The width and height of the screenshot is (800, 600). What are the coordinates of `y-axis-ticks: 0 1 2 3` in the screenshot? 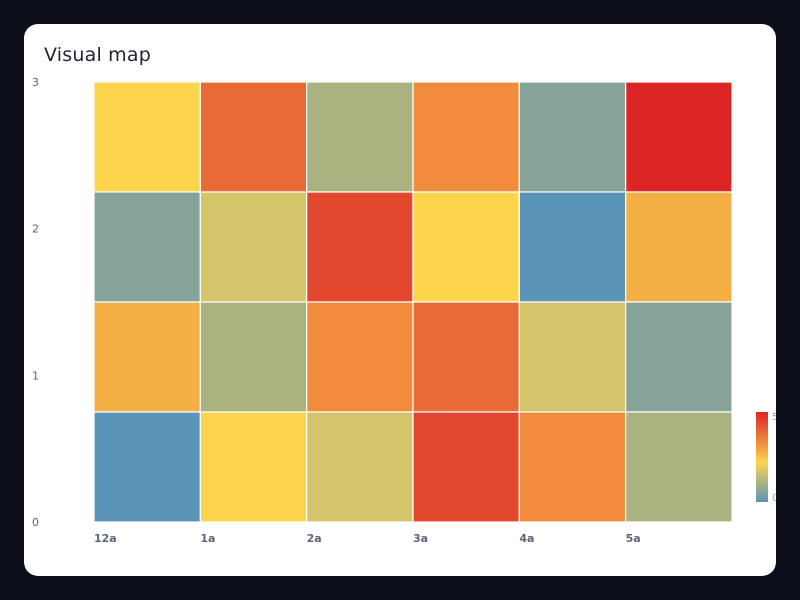 It's located at (35, 302).